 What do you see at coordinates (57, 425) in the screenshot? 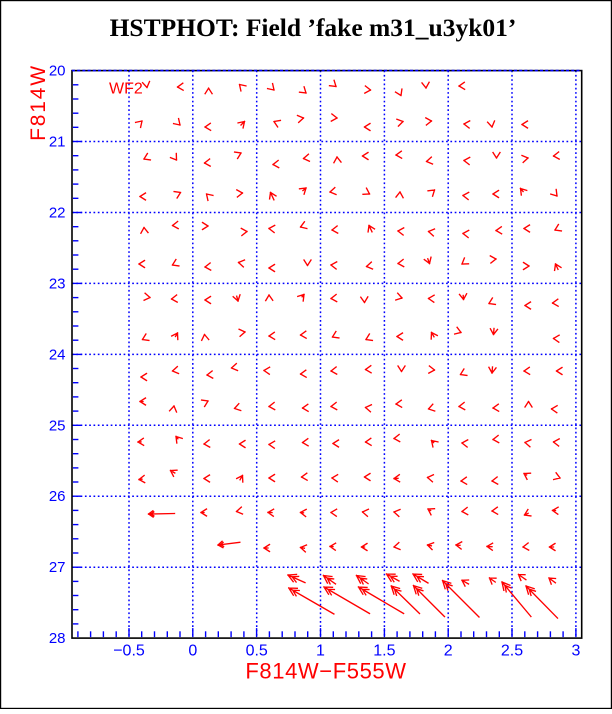
I see `svg-text: 25` at bounding box center [57, 425].